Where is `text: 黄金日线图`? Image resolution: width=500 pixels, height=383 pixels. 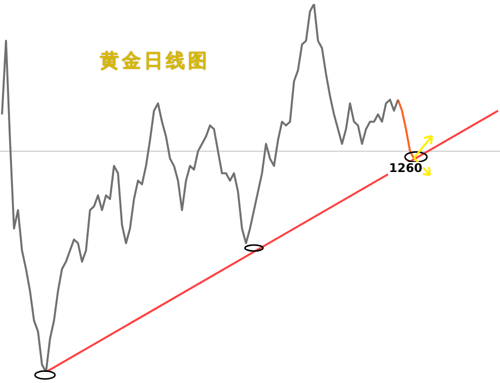
text: 黄金日线图 is located at coordinates (155, 61).